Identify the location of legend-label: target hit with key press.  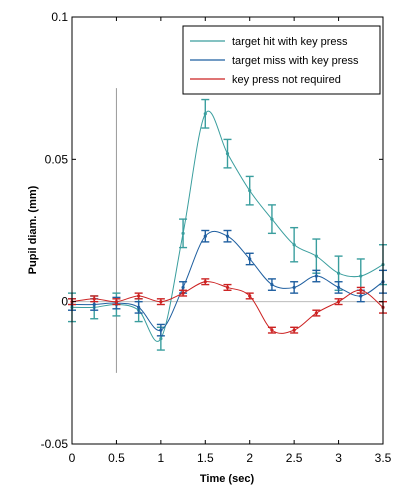
(290, 42).